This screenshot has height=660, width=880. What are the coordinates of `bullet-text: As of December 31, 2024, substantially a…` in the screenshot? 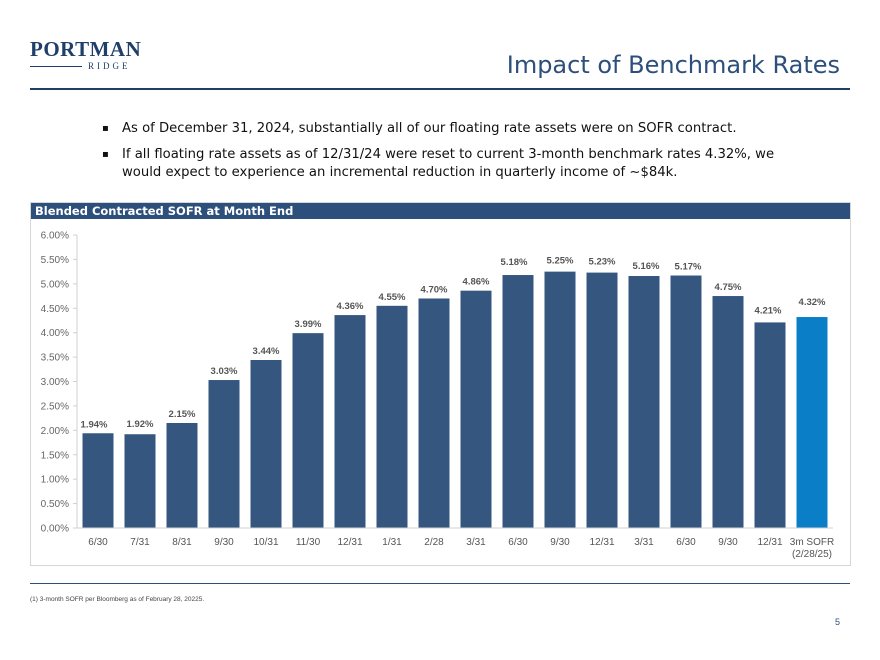 It's located at (429, 128).